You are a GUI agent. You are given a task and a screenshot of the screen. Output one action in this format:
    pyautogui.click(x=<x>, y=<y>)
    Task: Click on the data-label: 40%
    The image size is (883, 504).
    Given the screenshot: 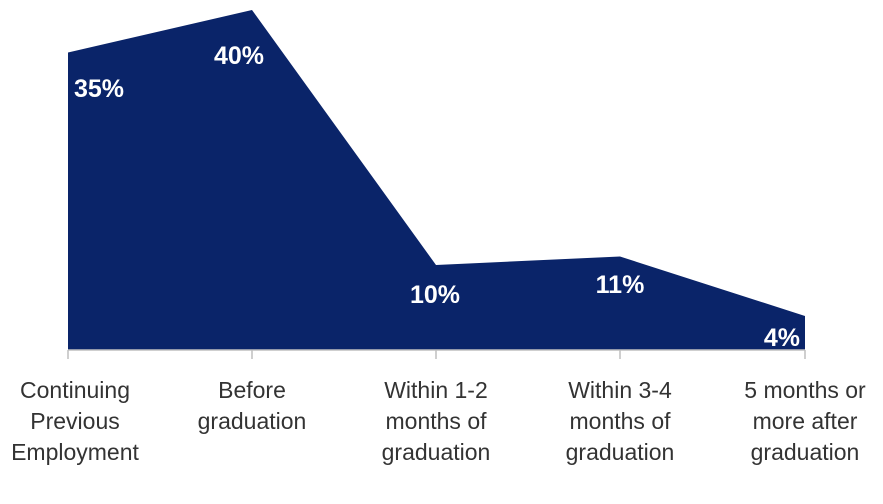 What is the action you would take?
    pyautogui.click(x=239, y=56)
    